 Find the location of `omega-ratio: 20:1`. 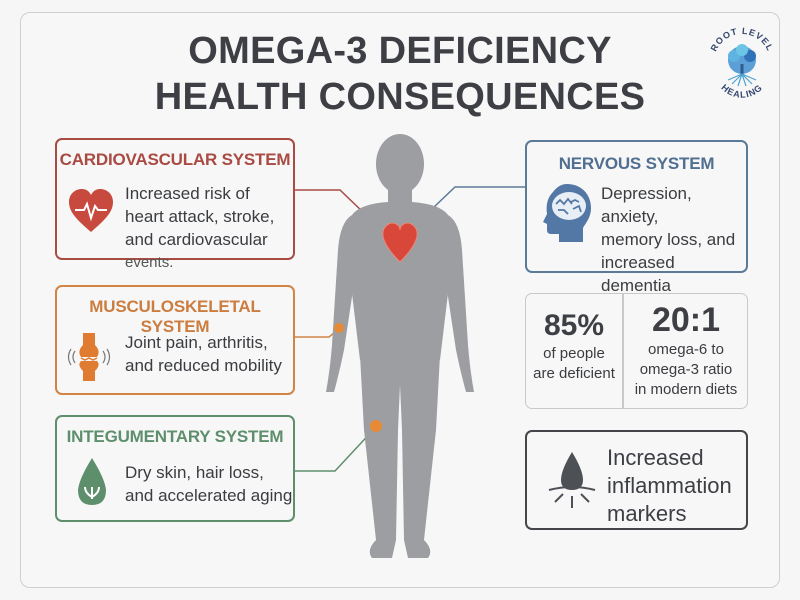

omega-ratio: 20:1 is located at coordinates (686, 320).